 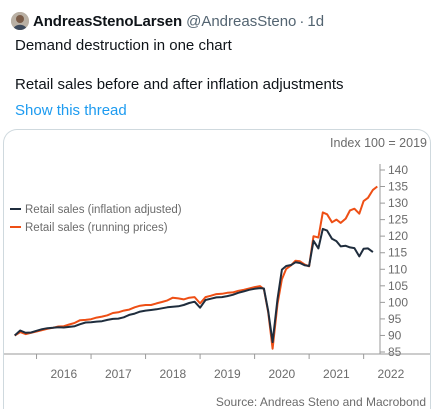 I want to click on tweet-header: AndreasStenoLarsen @AndreasSteno · 1d, so click(x=167, y=21).